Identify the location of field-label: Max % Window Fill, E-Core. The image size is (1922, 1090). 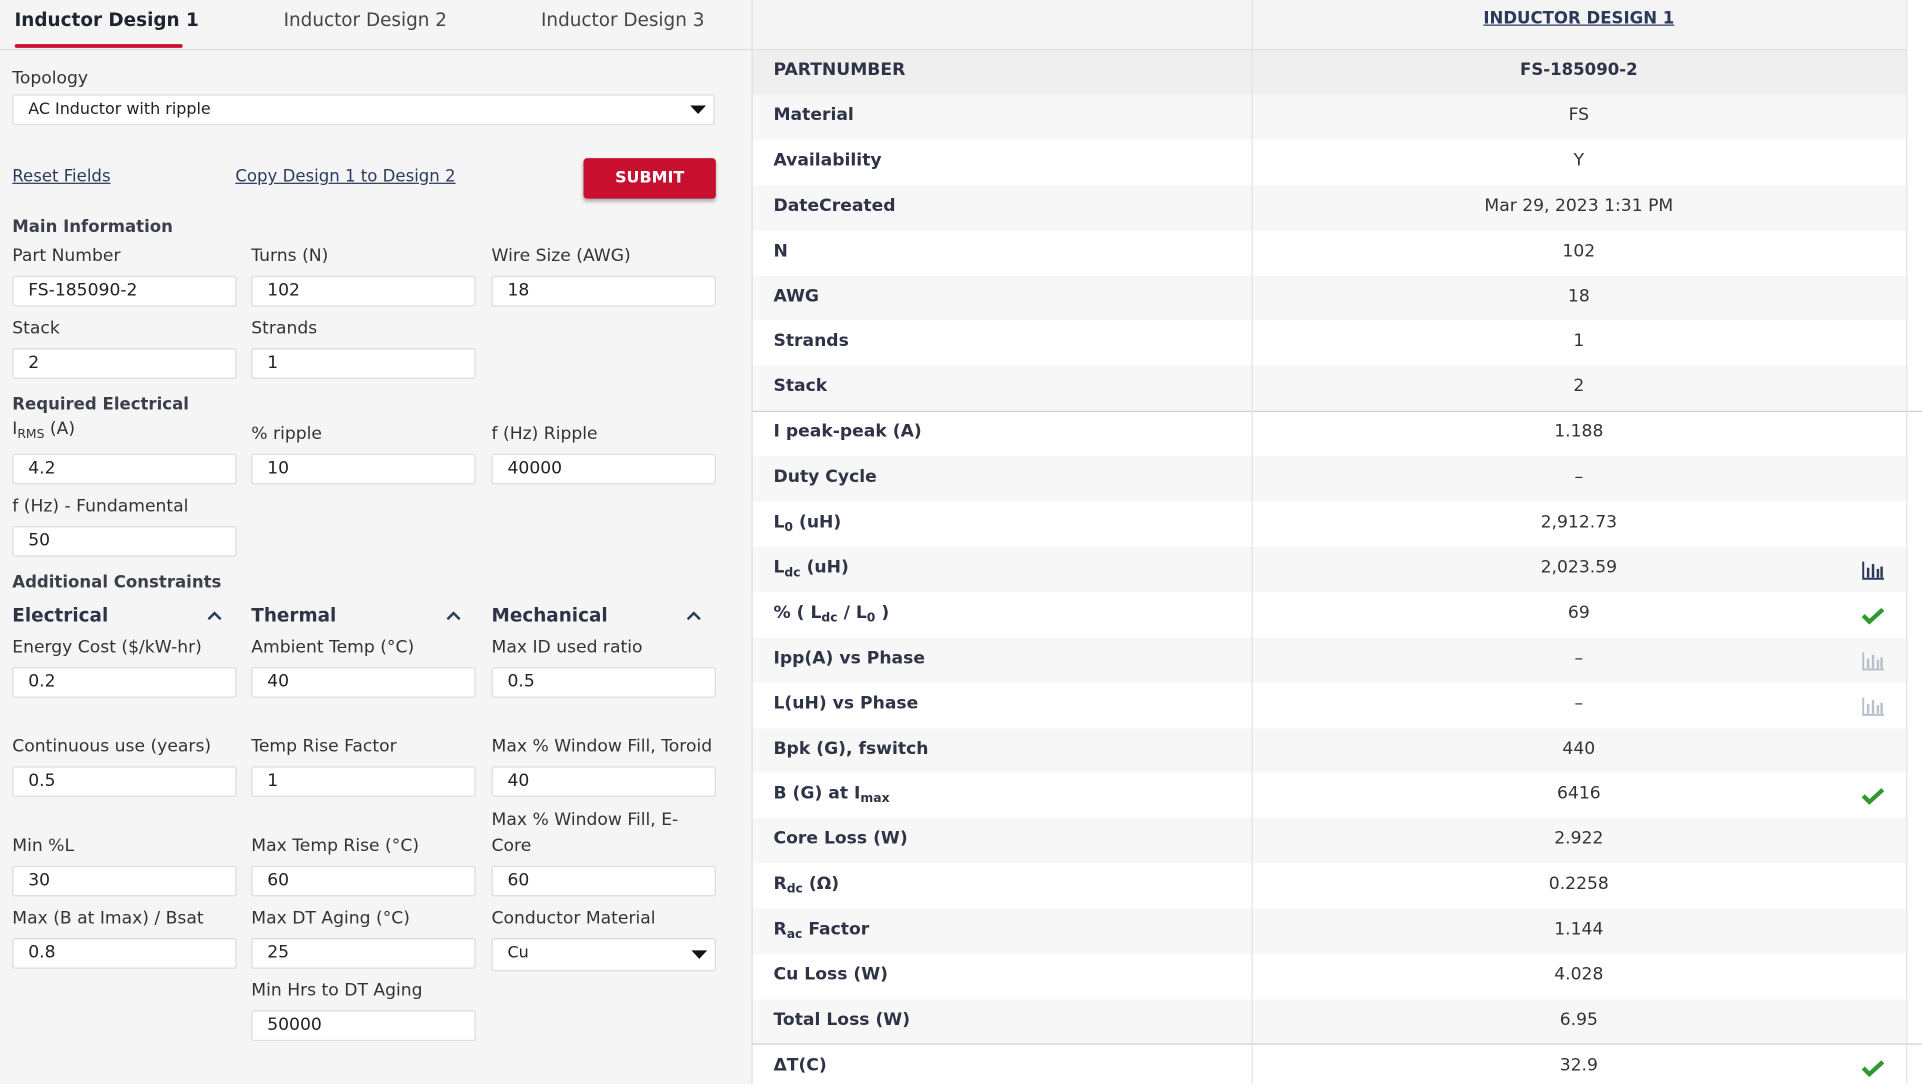
(585, 833).